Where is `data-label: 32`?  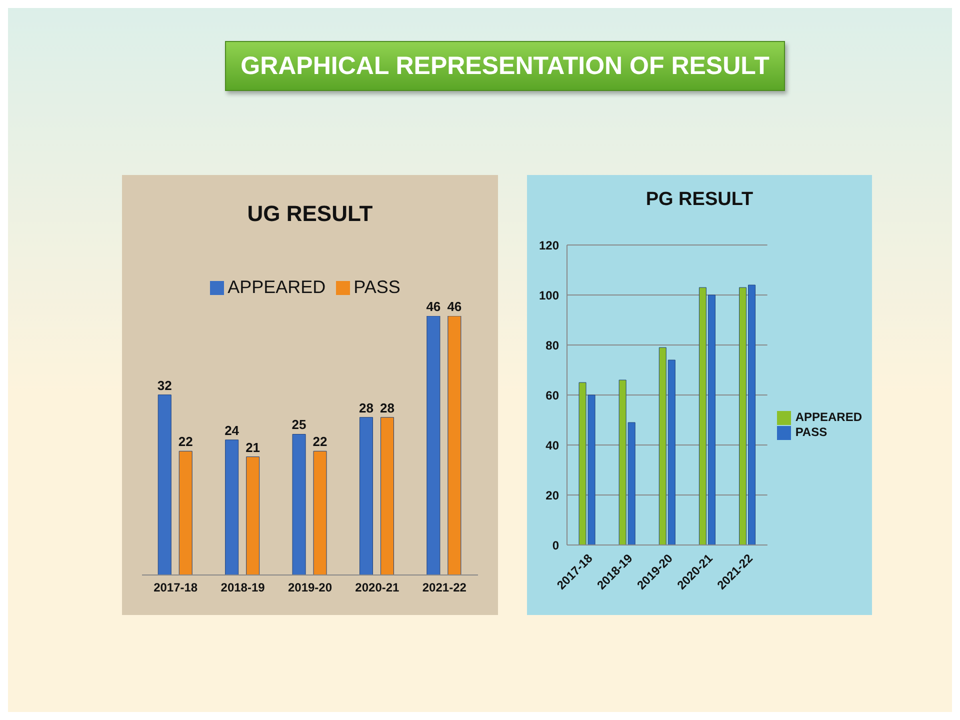 data-label: 32 is located at coordinates (164, 385).